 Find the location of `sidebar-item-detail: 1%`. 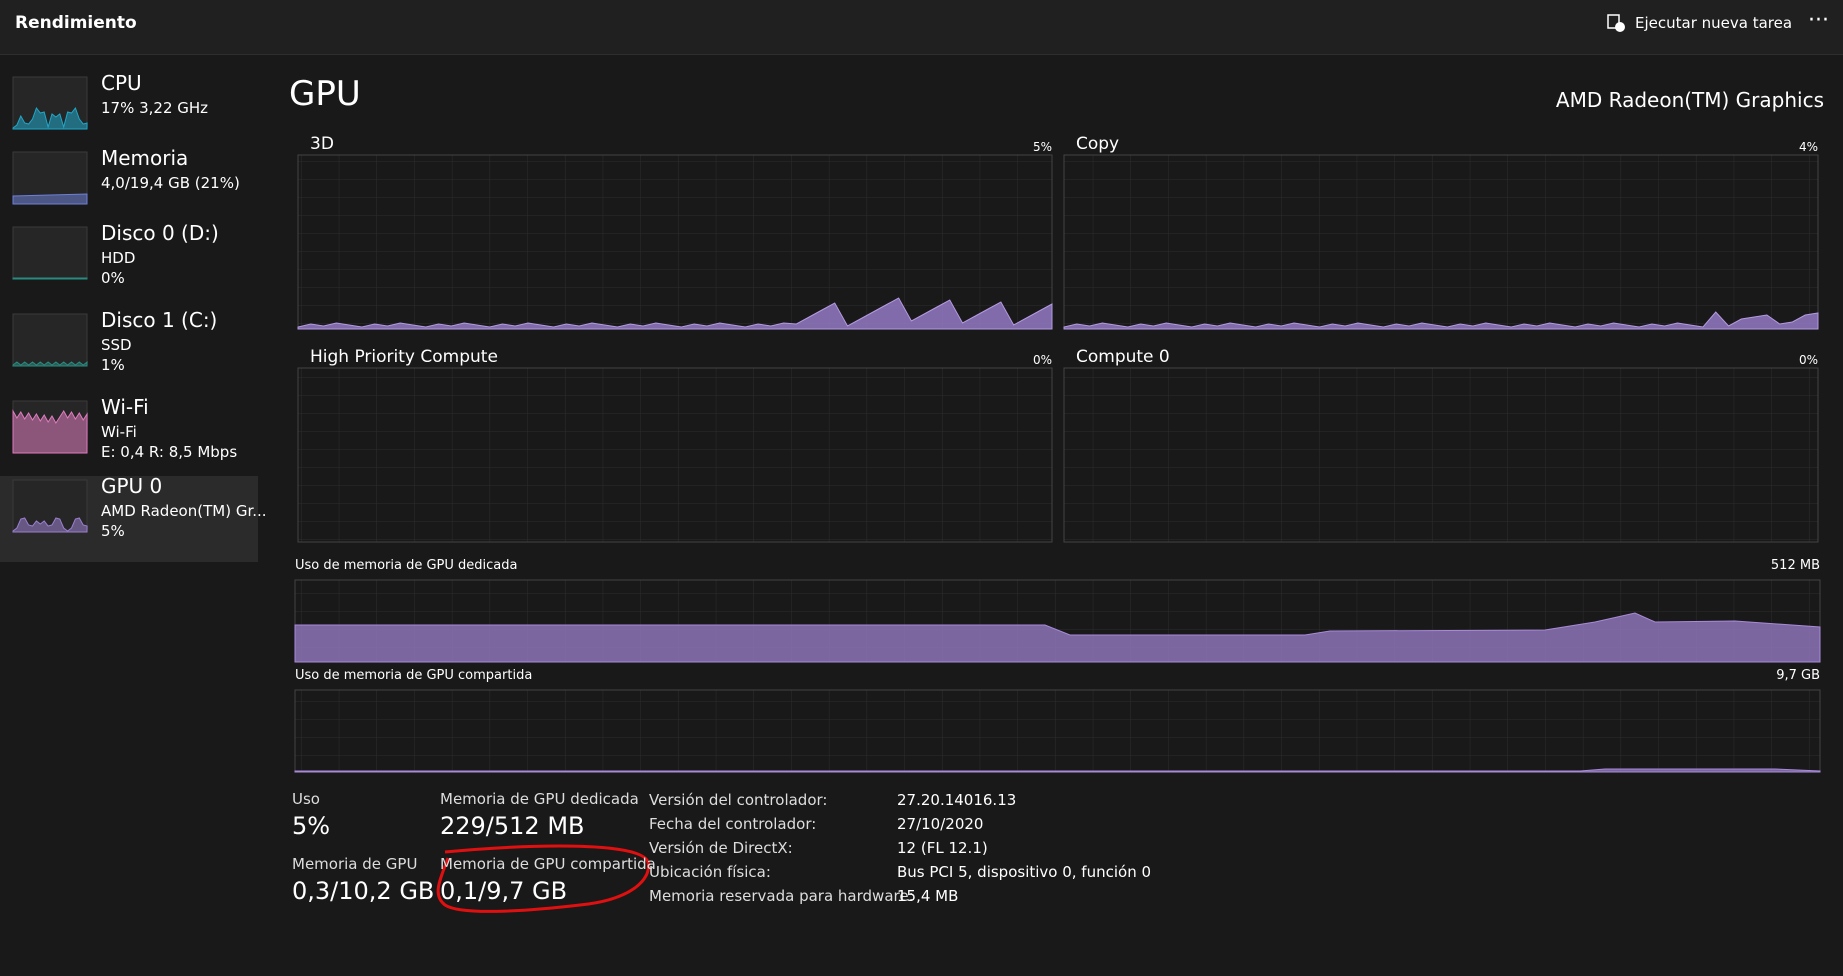

sidebar-item-detail: 1% is located at coordinates (113, 365).